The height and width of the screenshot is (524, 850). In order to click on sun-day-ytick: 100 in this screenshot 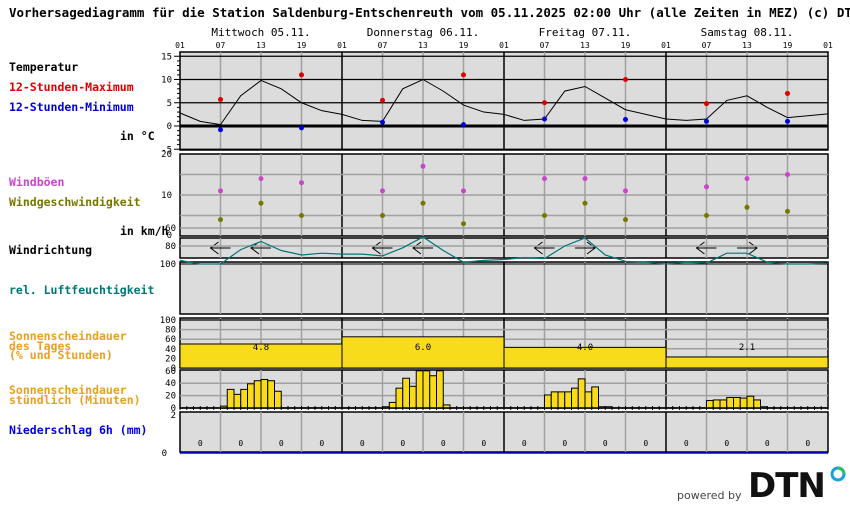, I will do `click(168, 321)`.